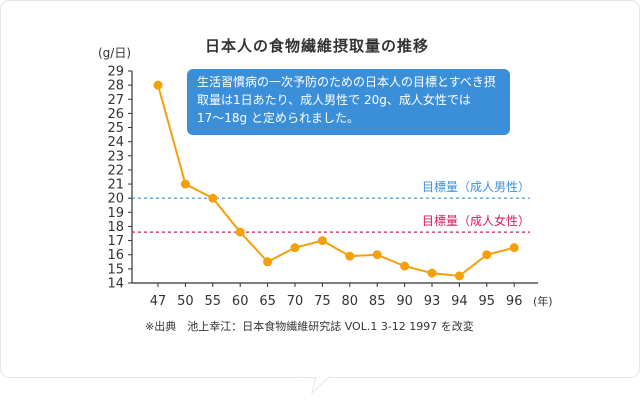  I want to click on y-tick-label: 17, so click(115, 241).